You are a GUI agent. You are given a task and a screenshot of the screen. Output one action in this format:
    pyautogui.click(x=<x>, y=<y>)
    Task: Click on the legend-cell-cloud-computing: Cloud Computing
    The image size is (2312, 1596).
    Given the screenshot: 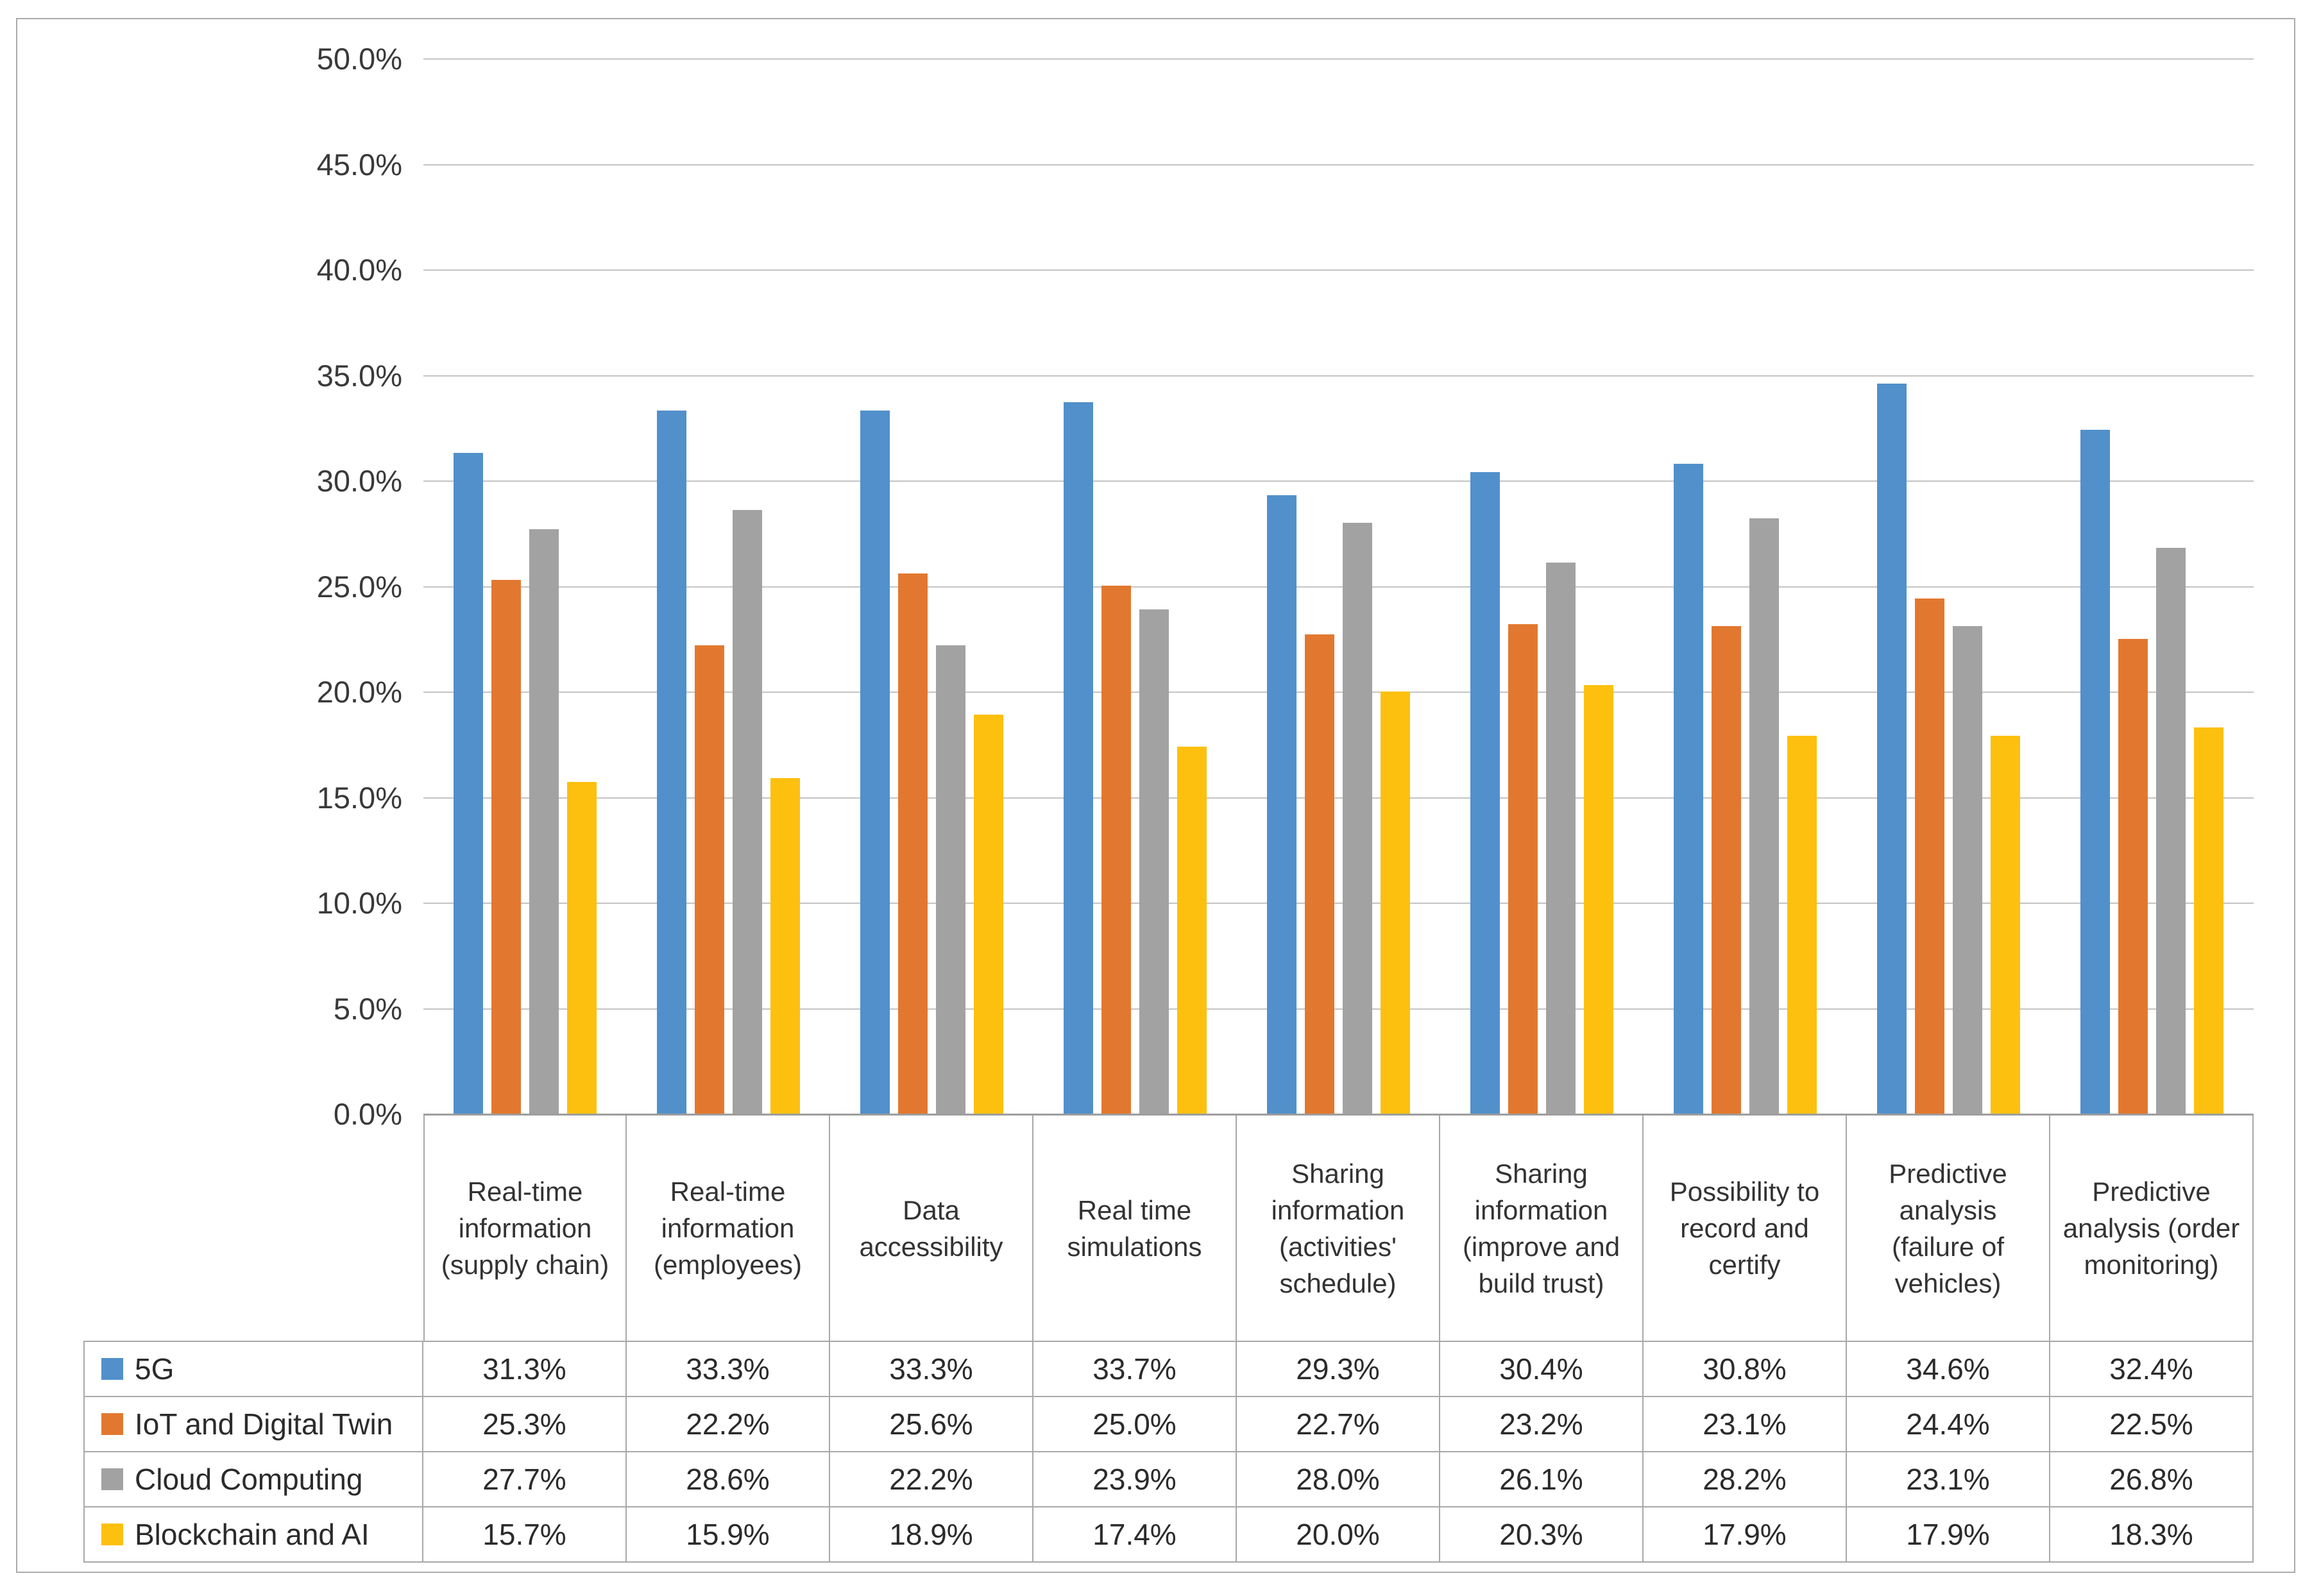 What is the action you would take?
    pyautogui.click(x=253, y=1479)
    